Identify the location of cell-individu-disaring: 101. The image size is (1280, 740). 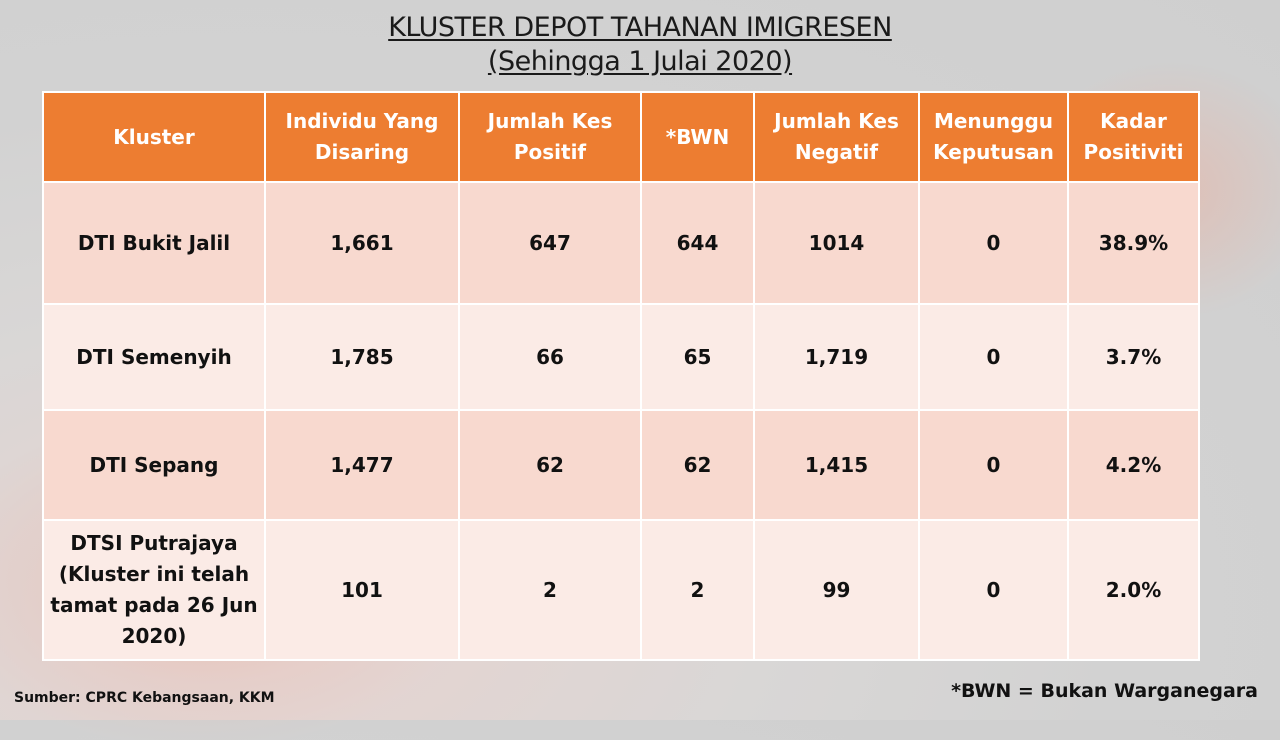
(362, 590).